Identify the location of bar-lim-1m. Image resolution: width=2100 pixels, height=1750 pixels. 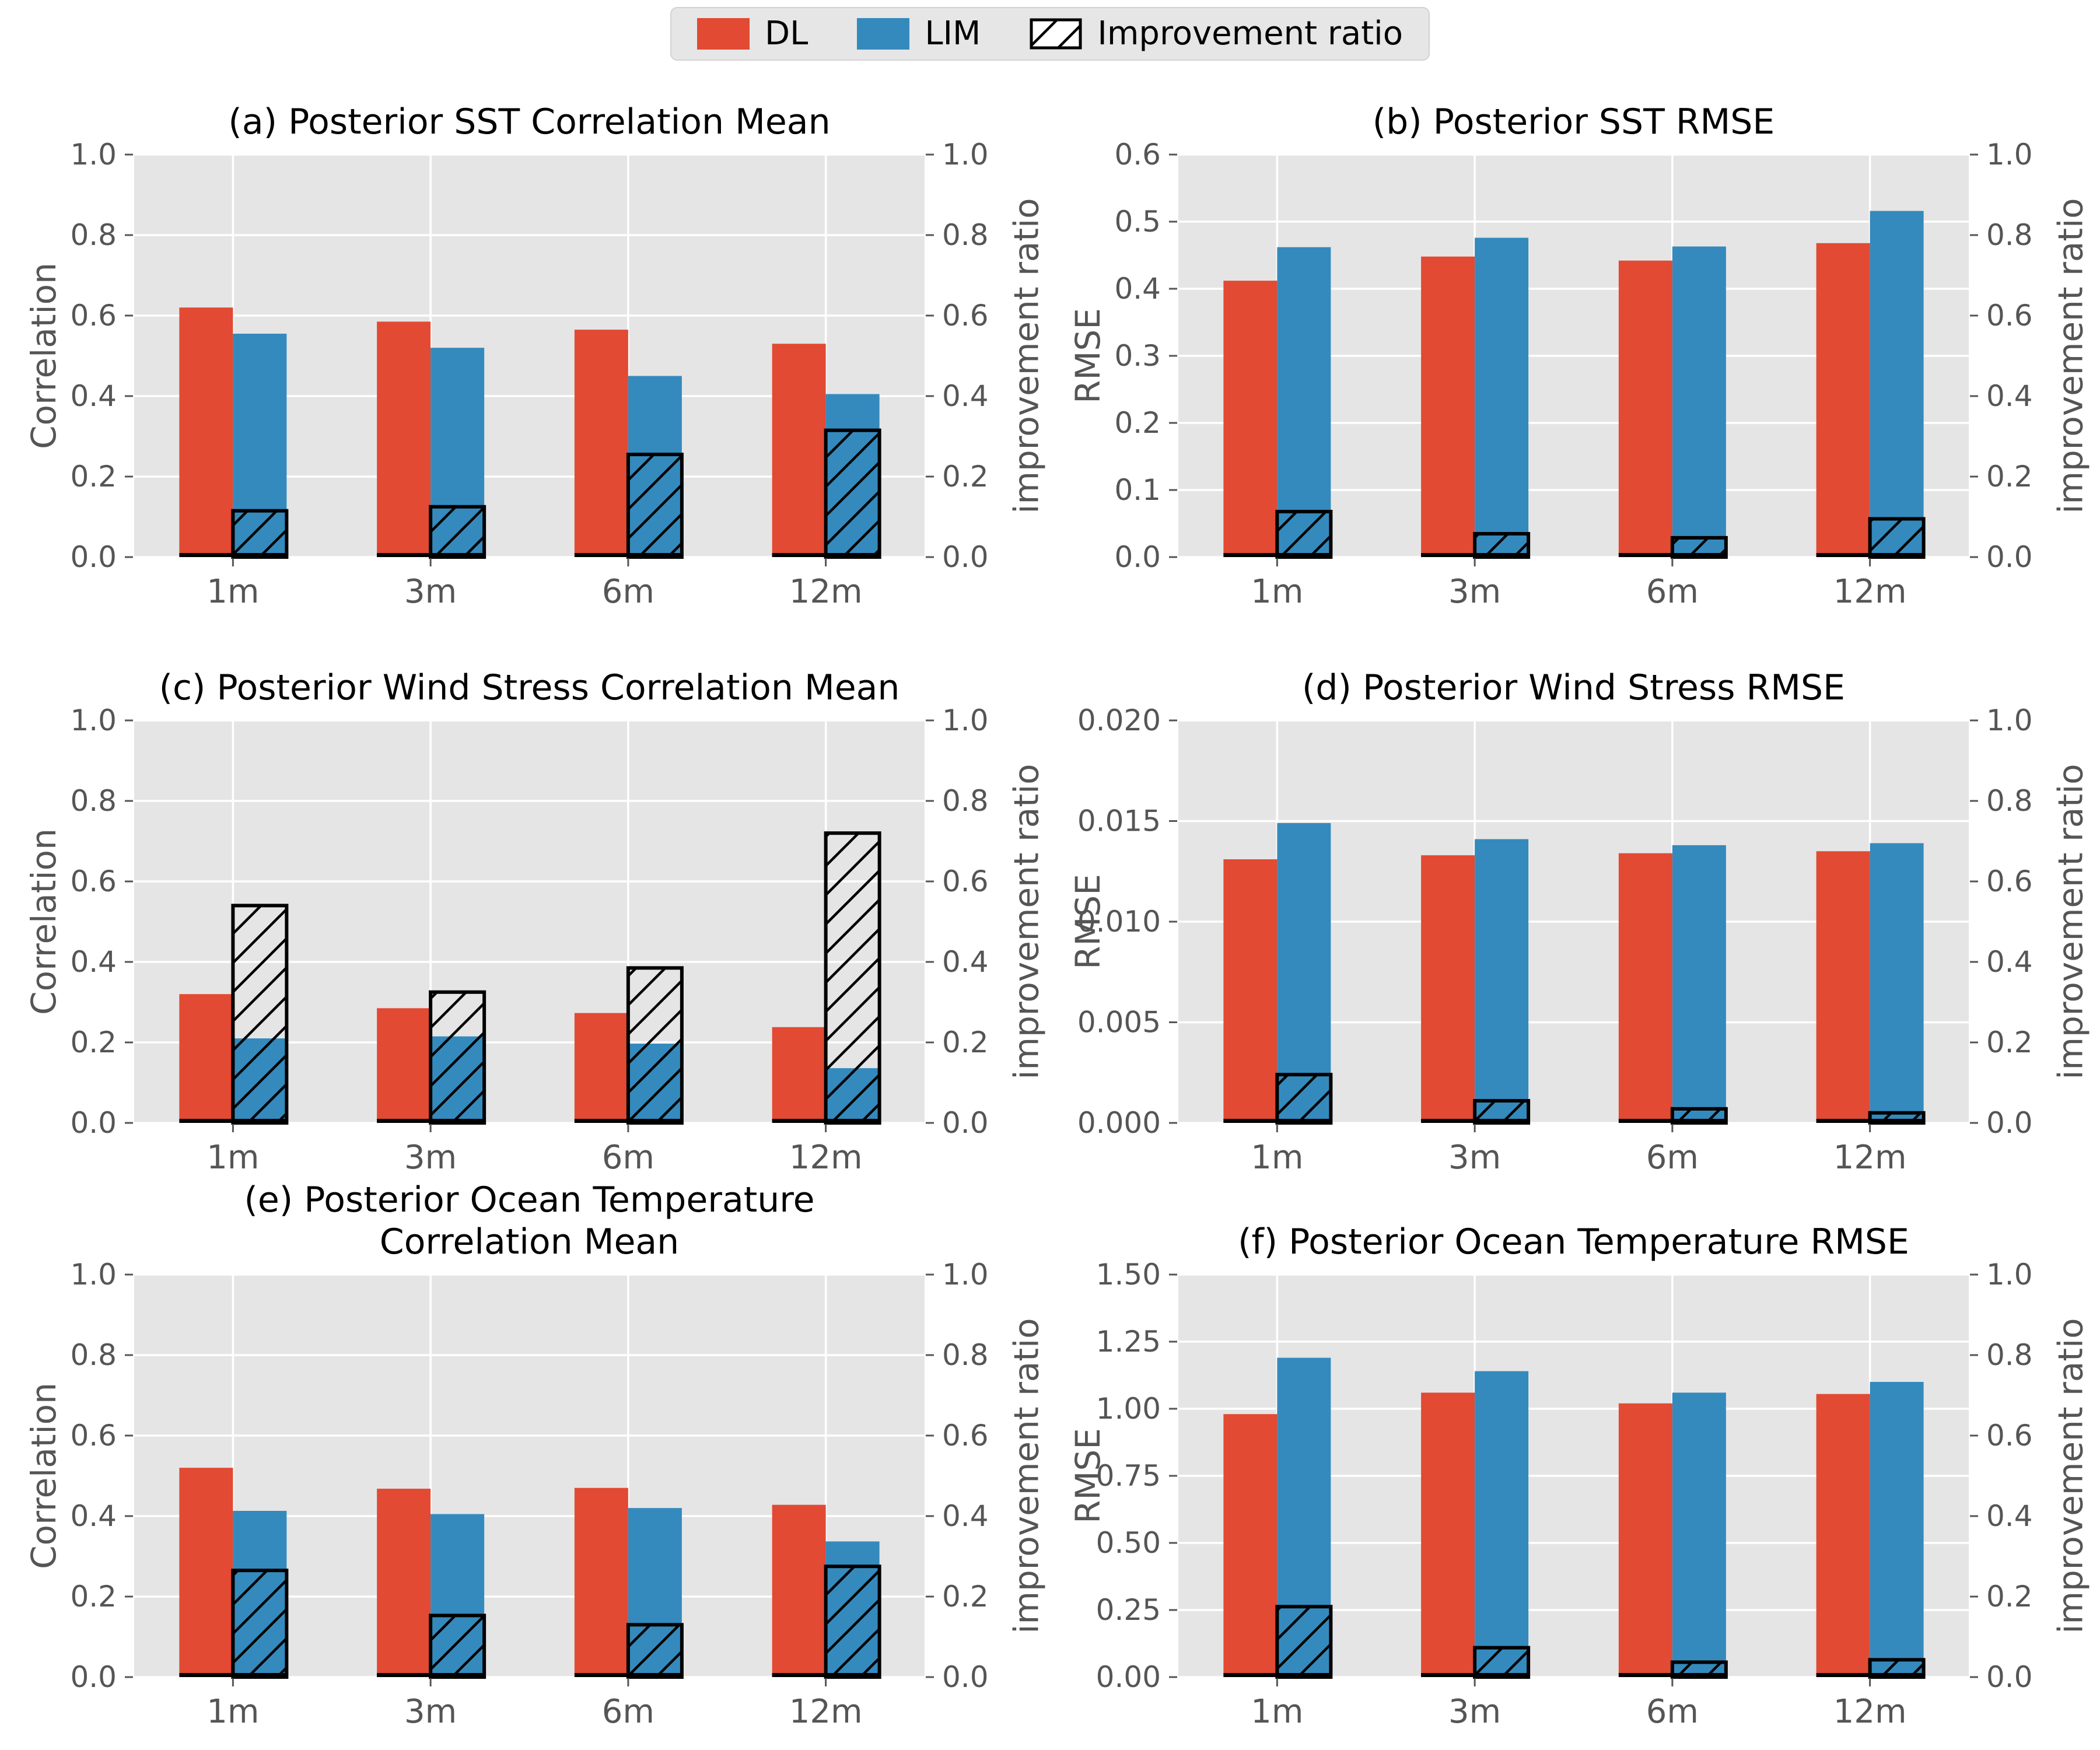
(1304, 402).